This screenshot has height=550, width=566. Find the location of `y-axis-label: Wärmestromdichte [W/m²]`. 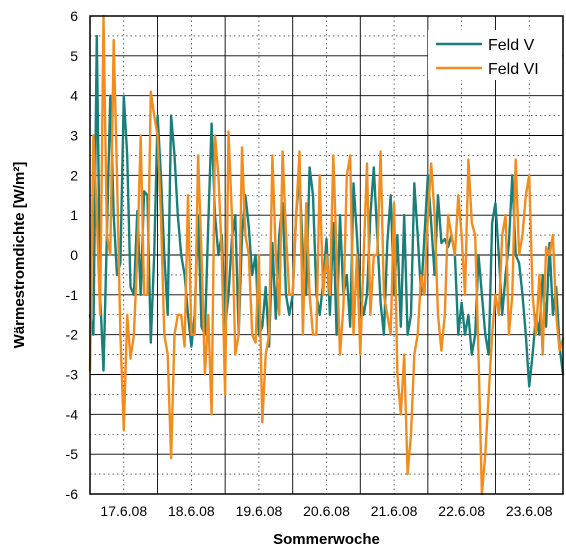

y-axis-label: Wärmestromdichte [W/m²] is located at coordinates (19, 255).